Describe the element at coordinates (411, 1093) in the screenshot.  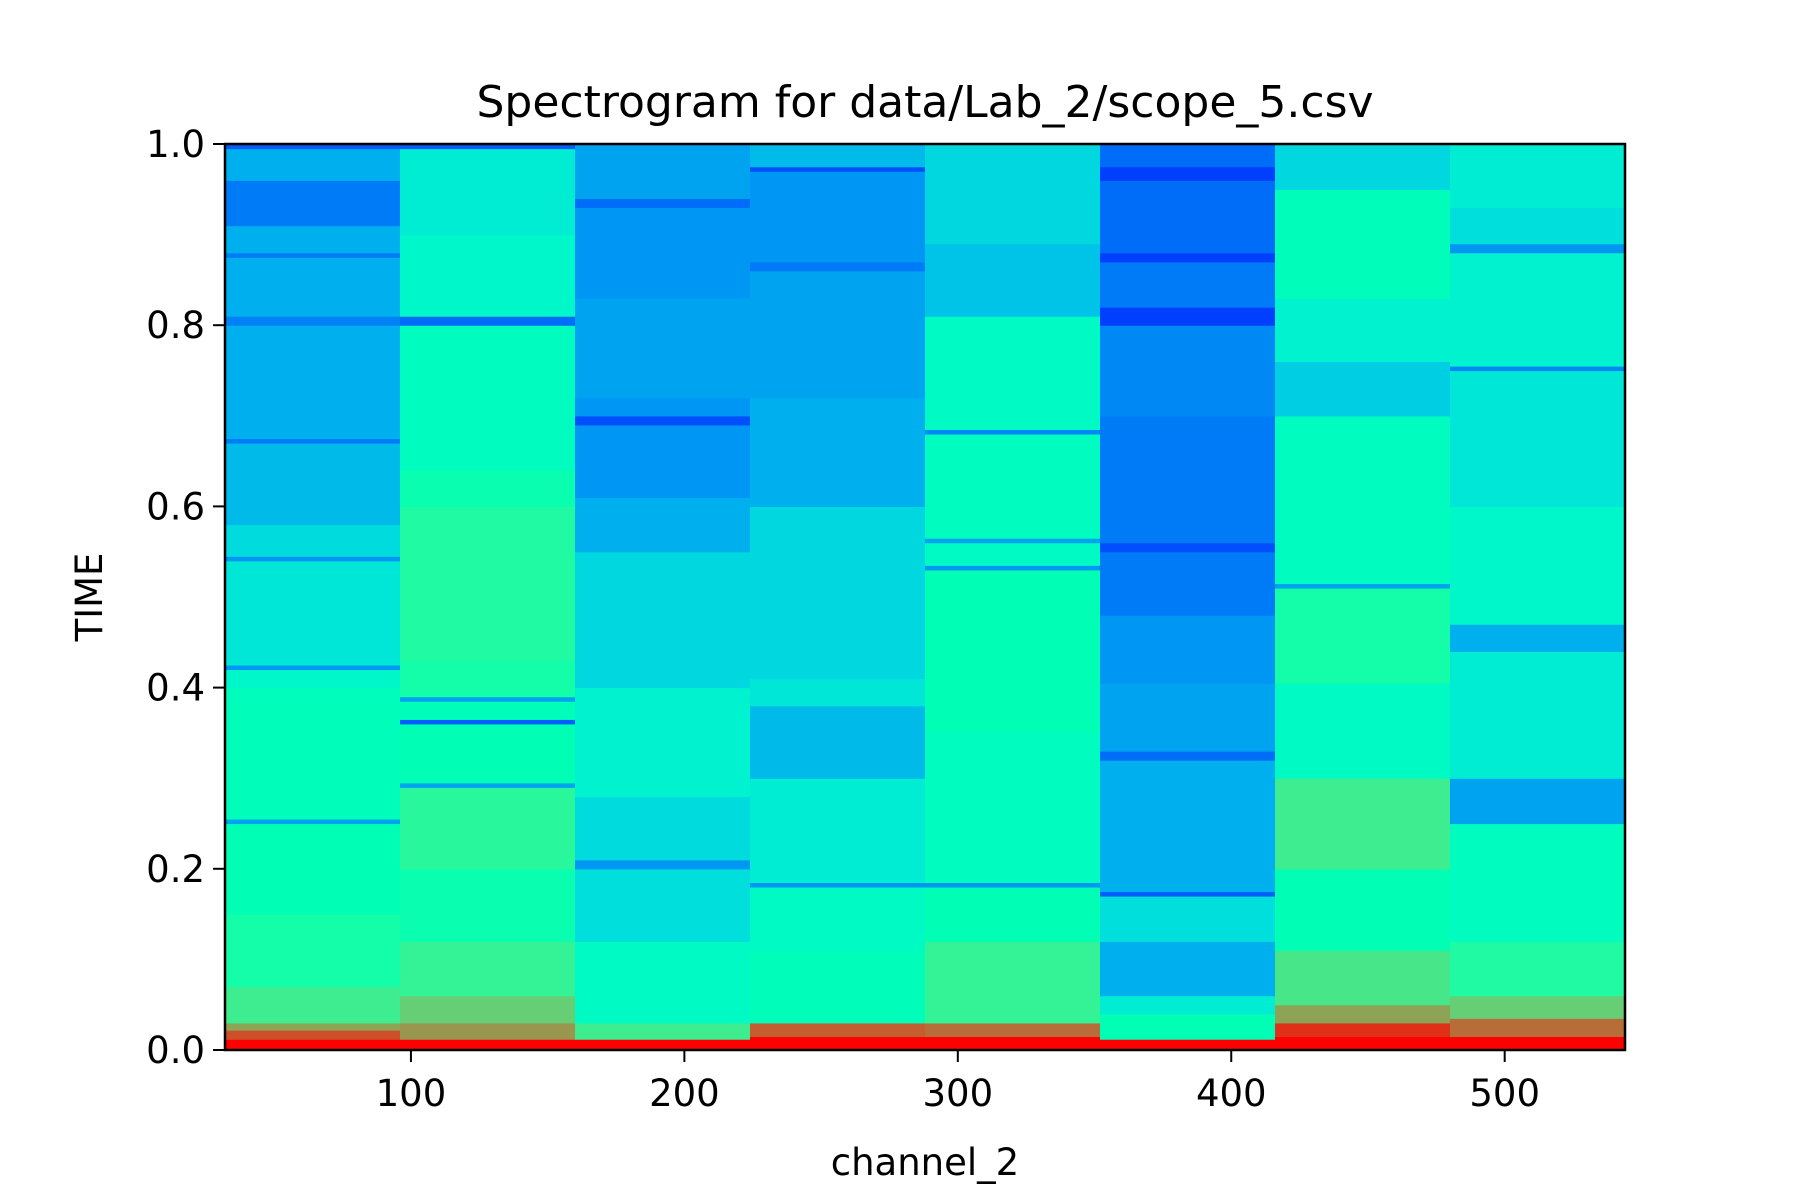
I see `x-tick-label: 100` at that location.